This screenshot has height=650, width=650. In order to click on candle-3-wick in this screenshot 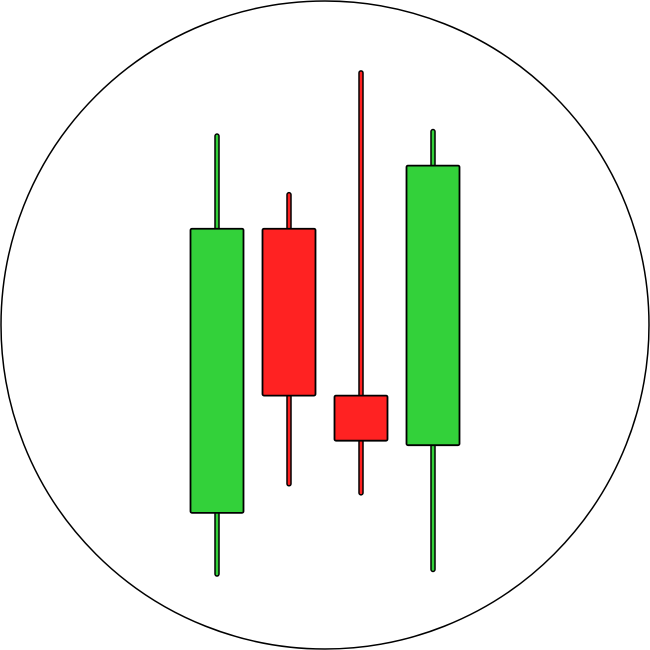, I will do `click(361, 283)`.